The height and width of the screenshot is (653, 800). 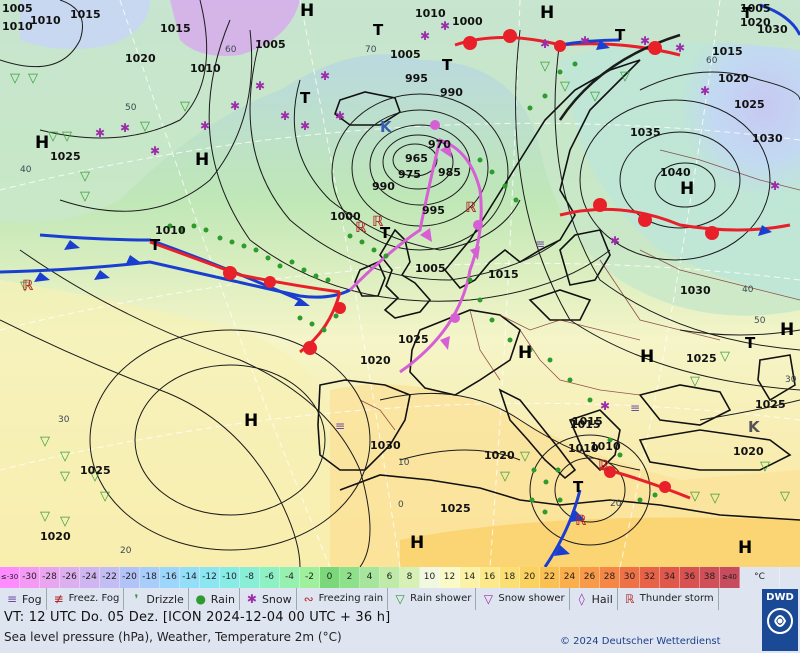 What do you see at coordinates (50, 577) in the screenshot?
I see `scale-cell: -28` at bounding box center [50, 577].